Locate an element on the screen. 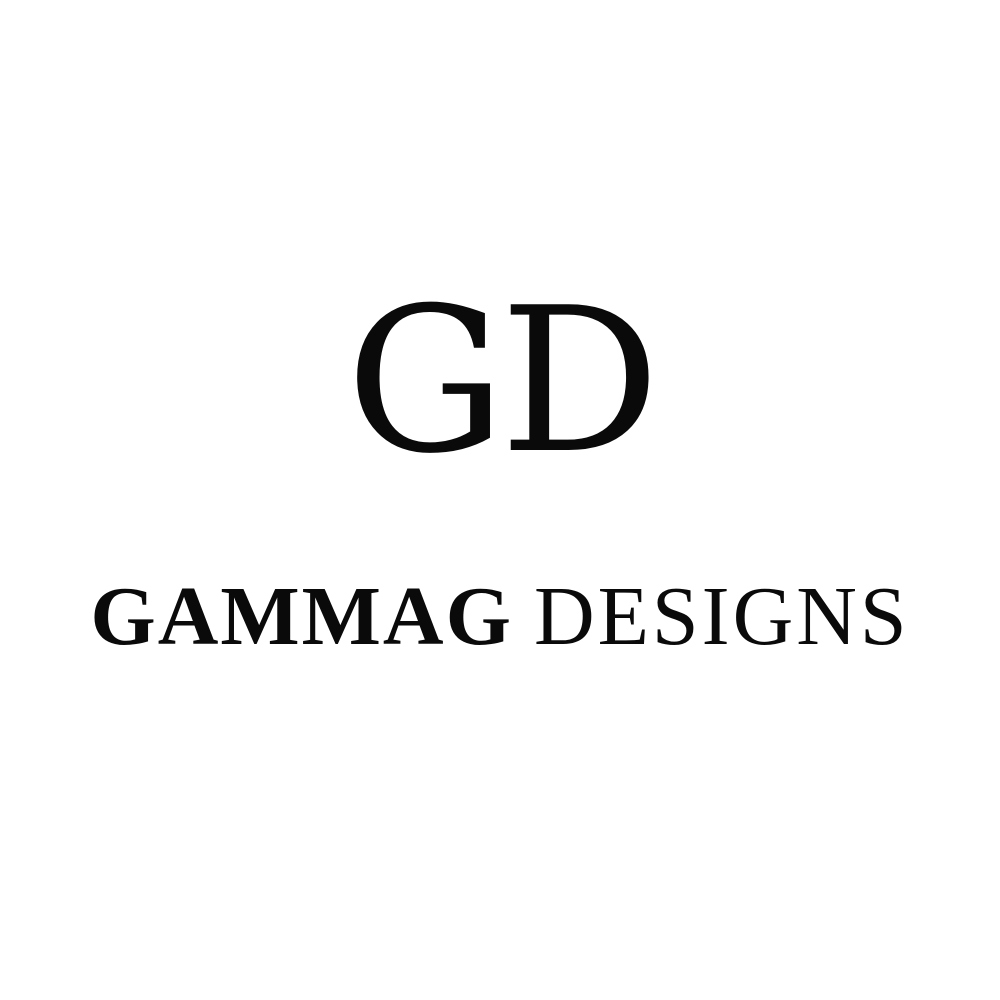  wordmark-light: DESIGNS is located at coordinates (721, 616).